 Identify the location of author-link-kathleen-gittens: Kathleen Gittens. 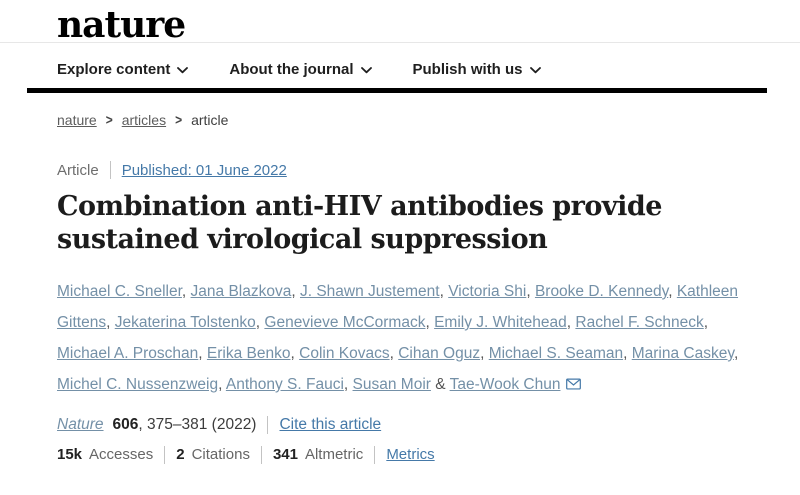
(398, 307).